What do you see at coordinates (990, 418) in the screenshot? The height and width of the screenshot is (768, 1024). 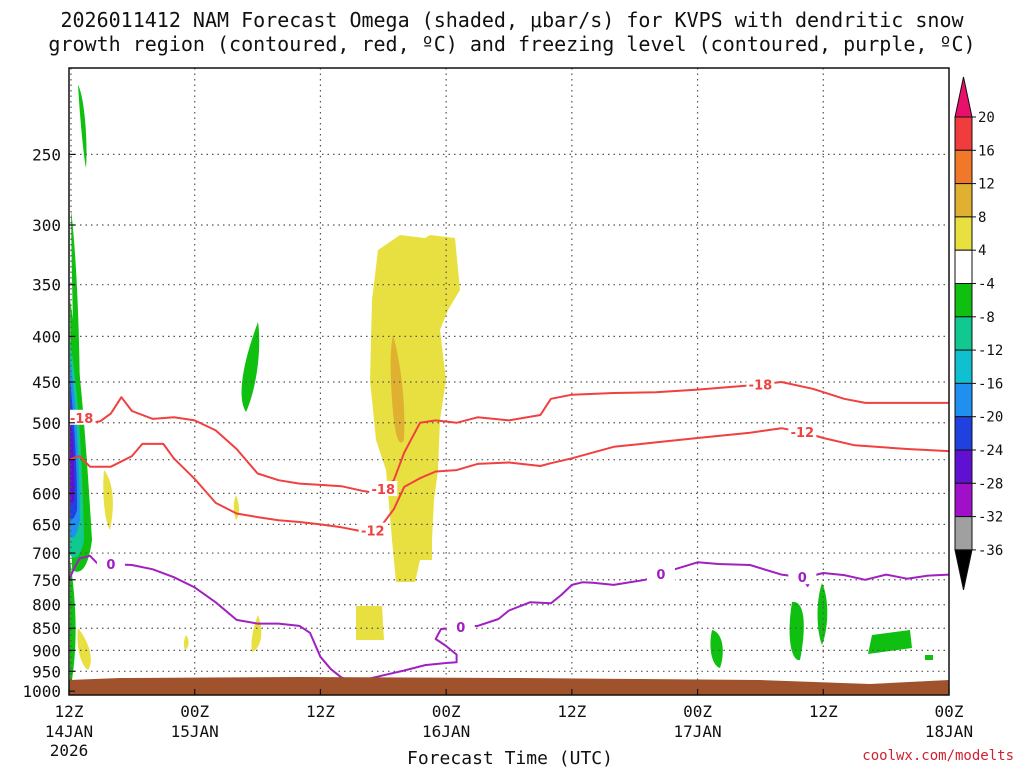 I see `colorbar-label: -20` at bounding box center [990, 418].